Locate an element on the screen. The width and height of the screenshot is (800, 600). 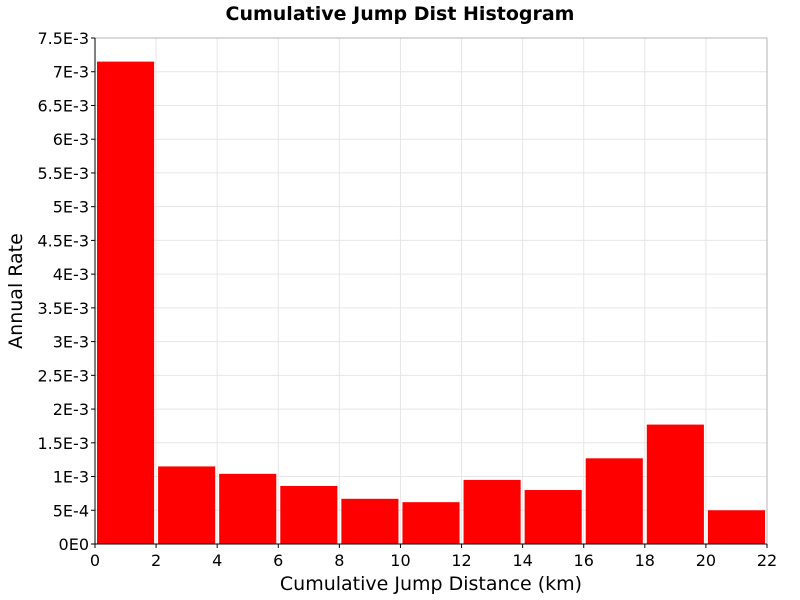
y-tick-label: 1E-3 is located at coordinates (71, 477).